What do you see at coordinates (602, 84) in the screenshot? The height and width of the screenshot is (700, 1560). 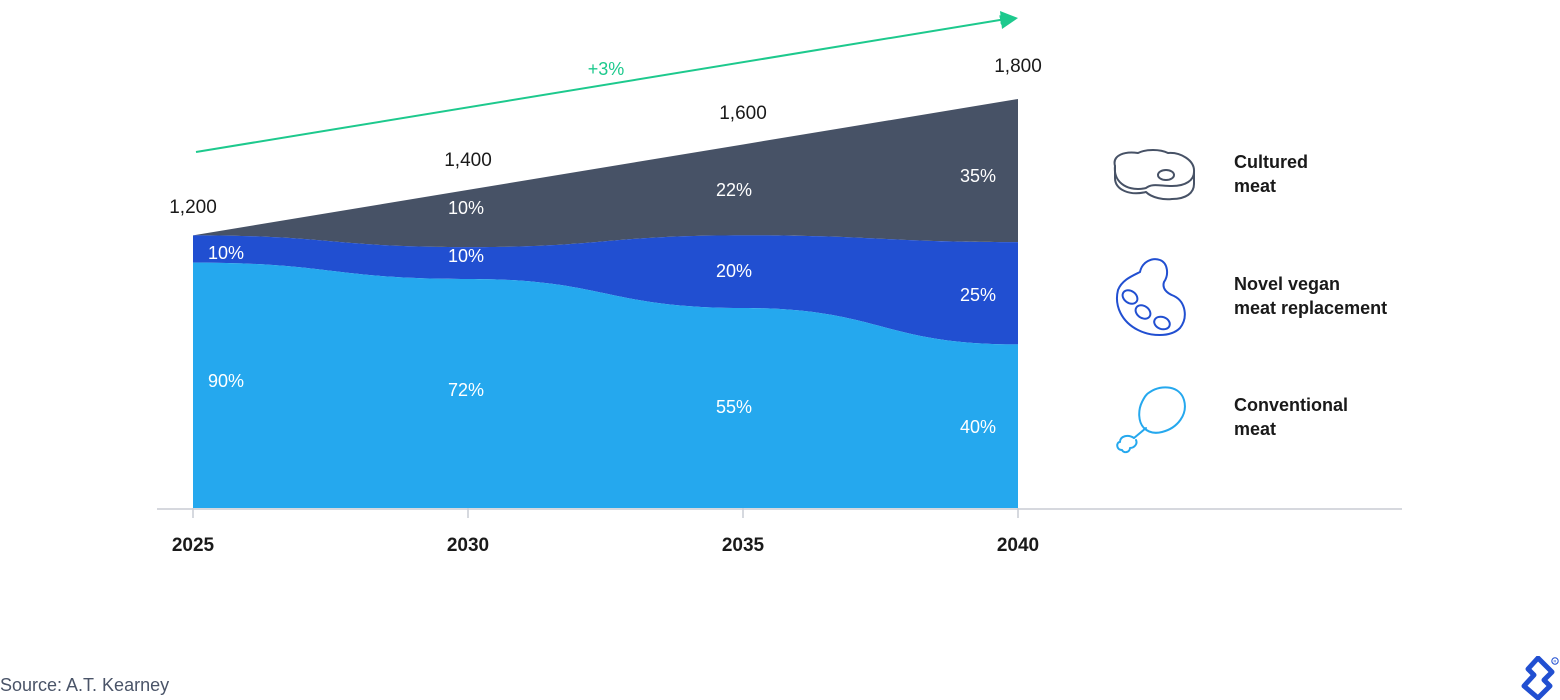 I see `growth-arrow` at bounding box center [602, 84].